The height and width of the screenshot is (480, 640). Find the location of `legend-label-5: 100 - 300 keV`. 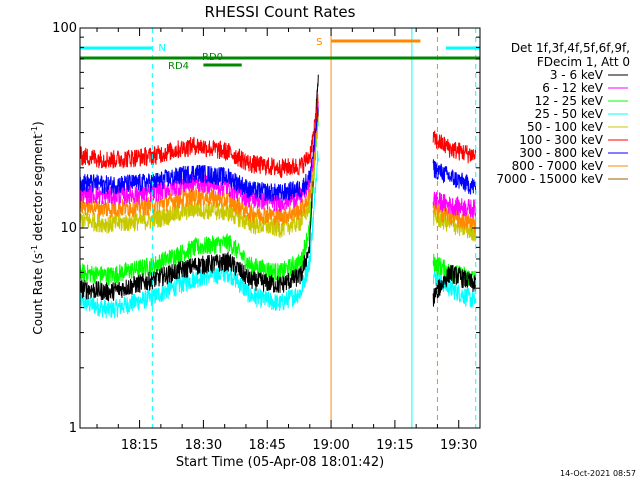

legend-label-5: 100 - 300 keV is located at coordinates (561, 140).